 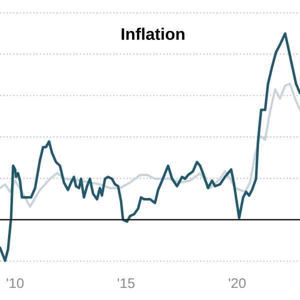 I want to click on x-tick-label: '10, so click(x=15, y=283).